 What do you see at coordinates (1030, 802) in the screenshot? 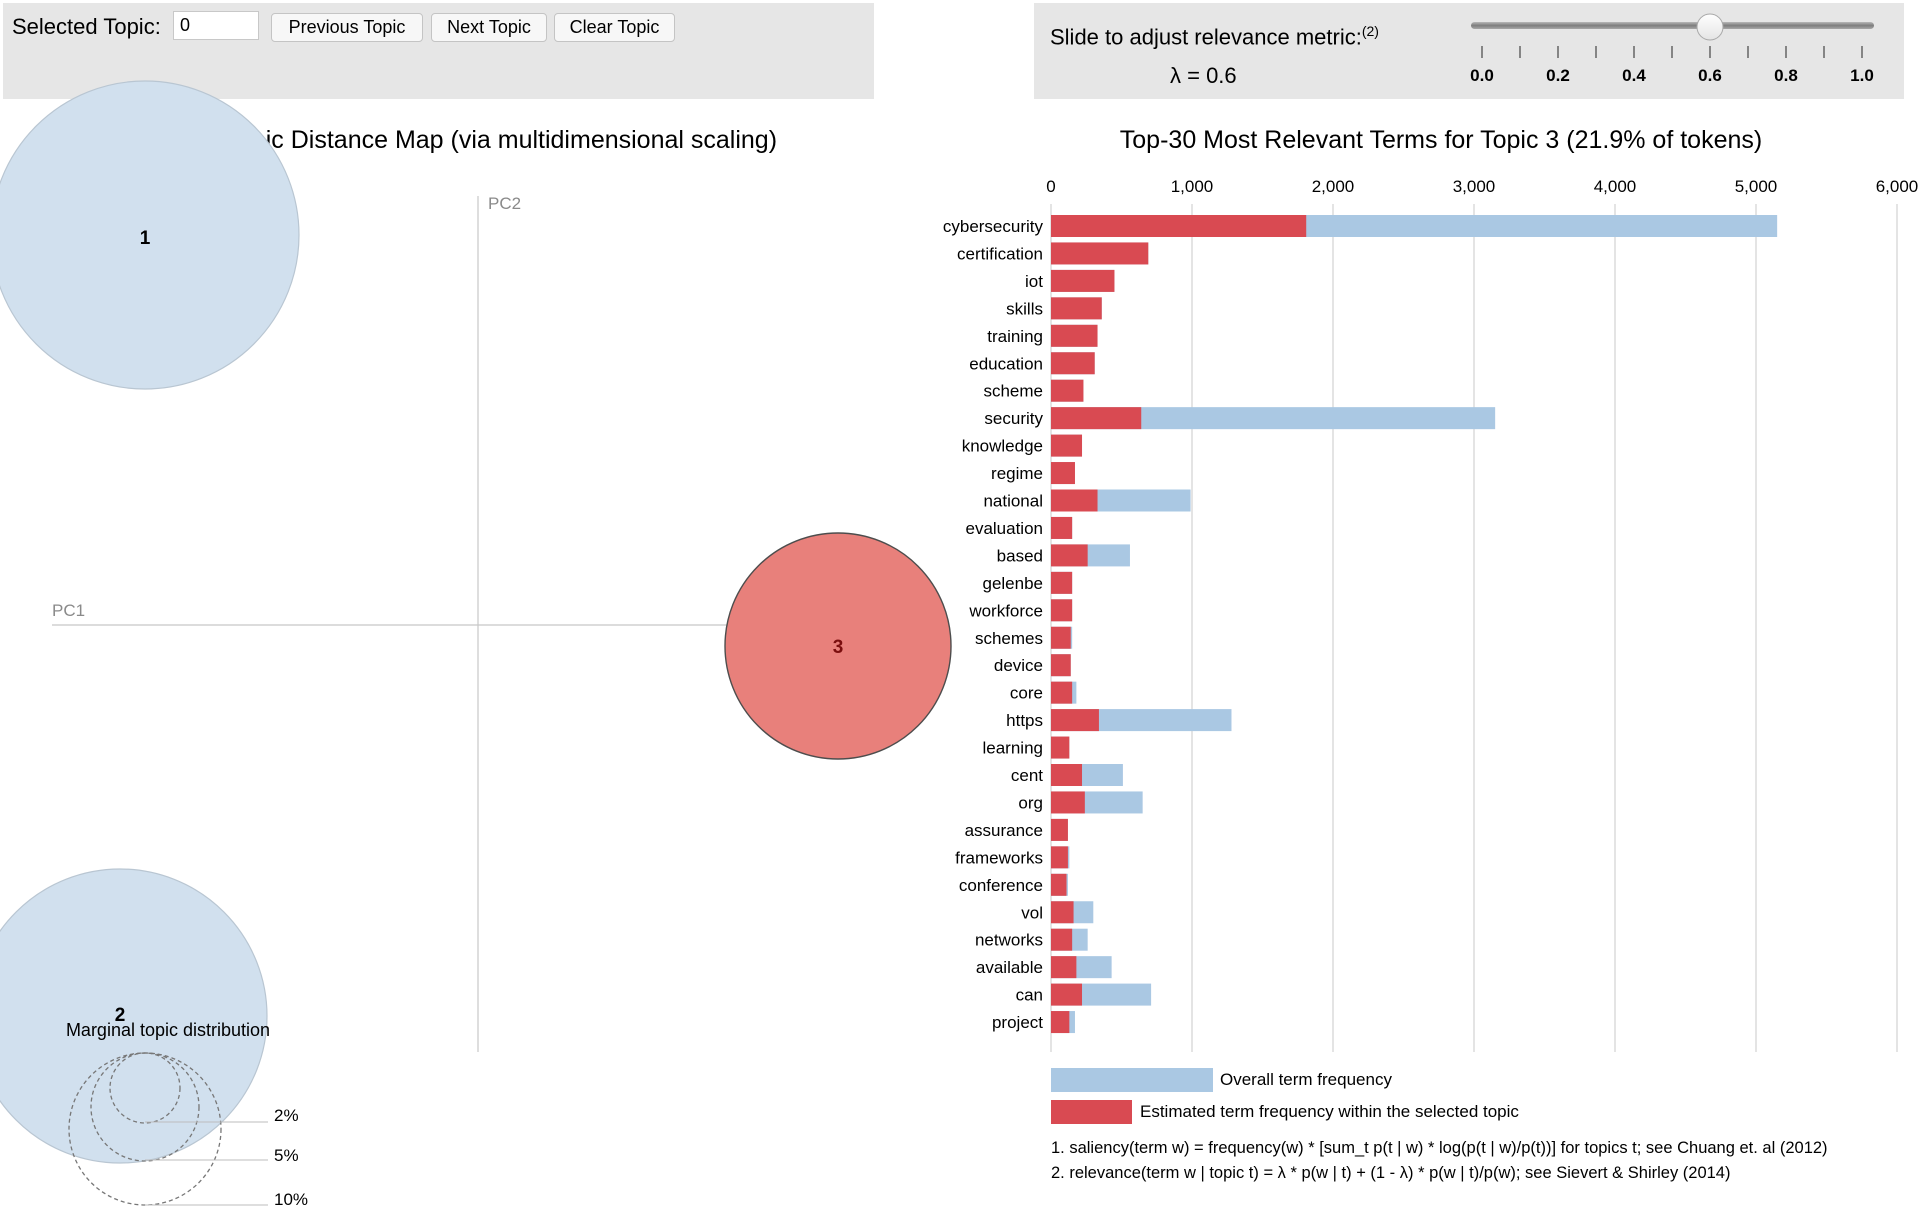
I see `term-label: org` at bounding box center [1030, 802].